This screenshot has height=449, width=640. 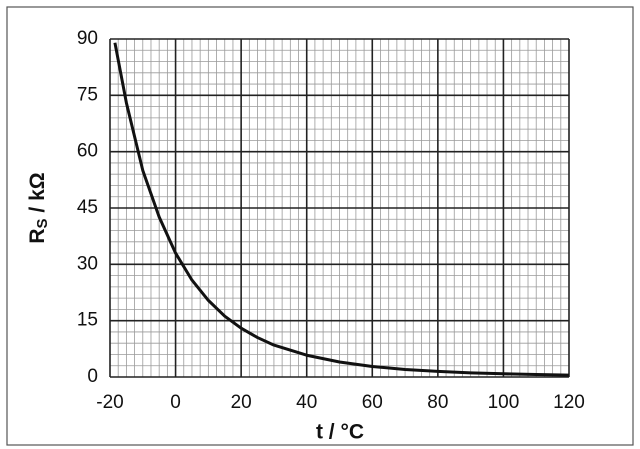 What do you see at coordinates (504, 402) in the screenshot?
I see `x-tick-label: 100` at bounding box center [504, 402].